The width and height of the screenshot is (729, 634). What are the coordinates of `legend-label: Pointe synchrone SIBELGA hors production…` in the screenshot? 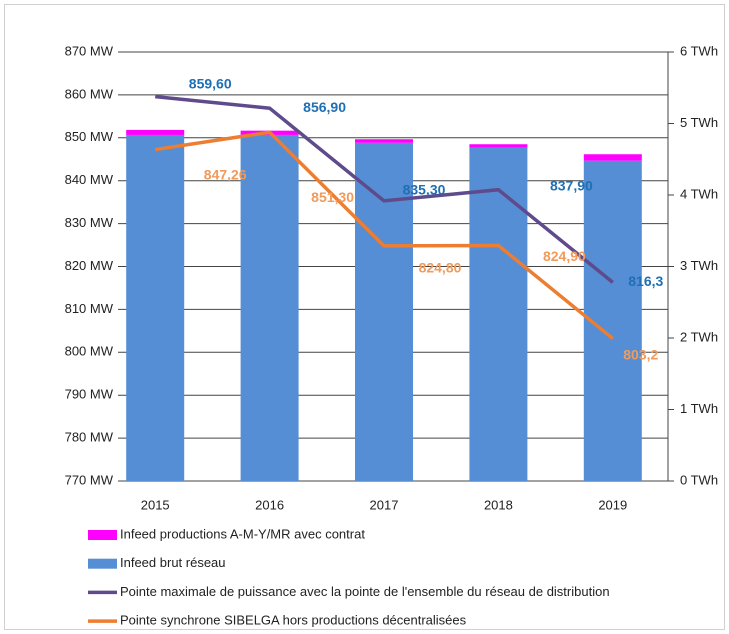 It's located at (293, 620).